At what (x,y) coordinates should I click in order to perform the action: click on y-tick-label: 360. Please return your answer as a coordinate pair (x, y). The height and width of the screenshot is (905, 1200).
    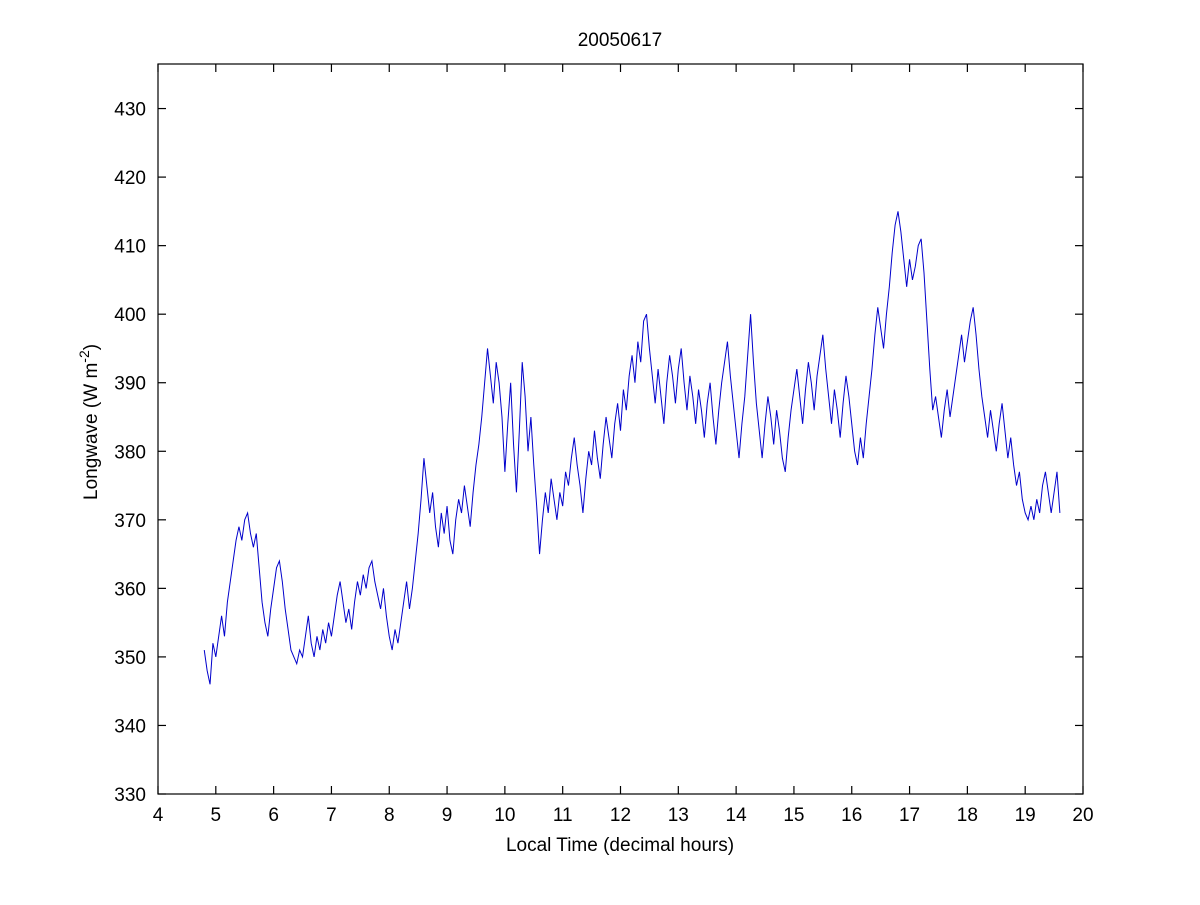
    Looking at the image, I should click on (130, 589).